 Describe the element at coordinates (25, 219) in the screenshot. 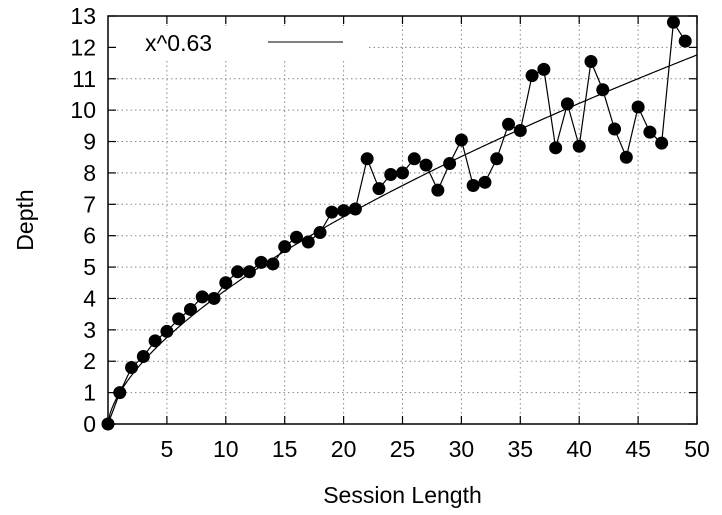

I see `y-axis-title: Depth` at that location.